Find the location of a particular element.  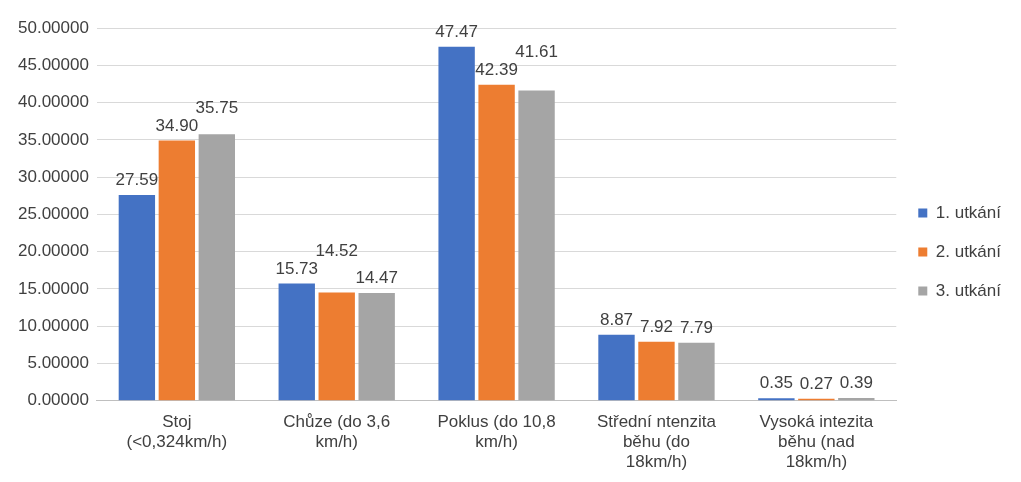

data-label: 42.39 is located at coordinates (496, 69).